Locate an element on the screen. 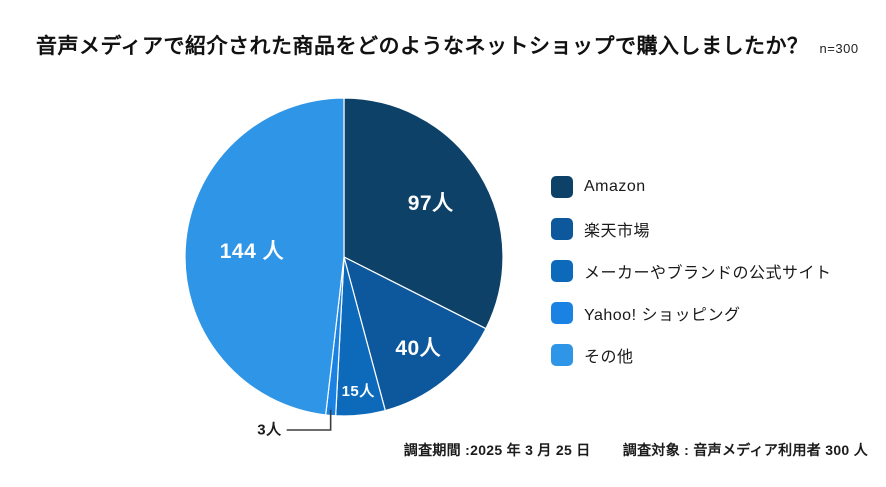 The height and width of the screenshot is (487, 886). pie-slice-label: 144 人 is located at coordinates (252, 251).